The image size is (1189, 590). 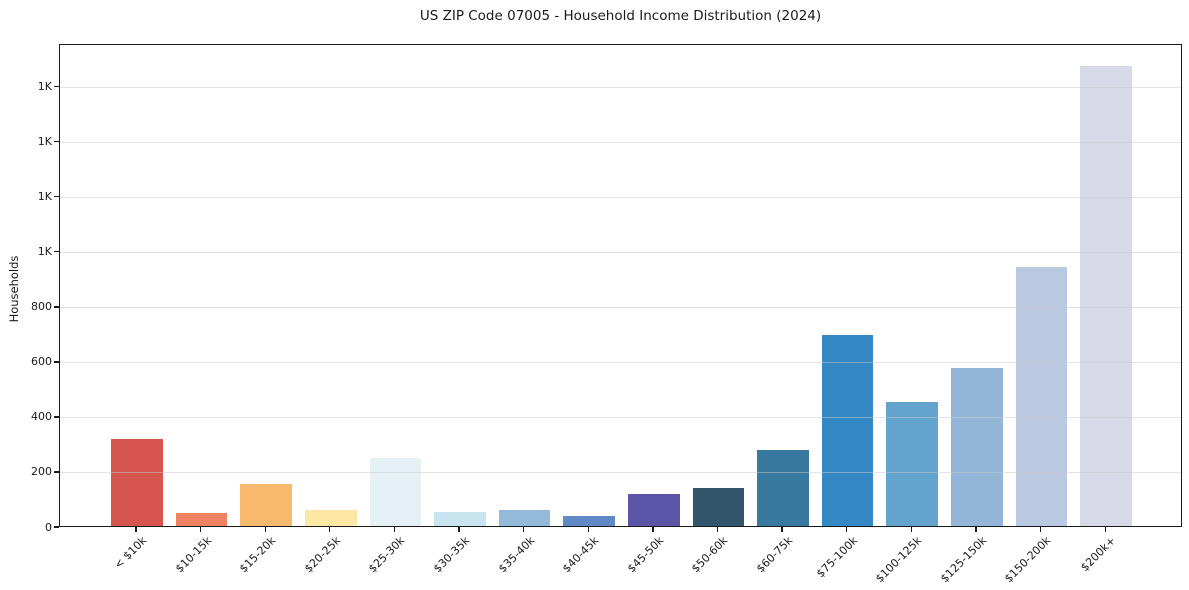 What do you see at coordinates (645, 555) in the screenshot?
I see `x-tick-label: $45-50k` at bounding box center [645, 555].